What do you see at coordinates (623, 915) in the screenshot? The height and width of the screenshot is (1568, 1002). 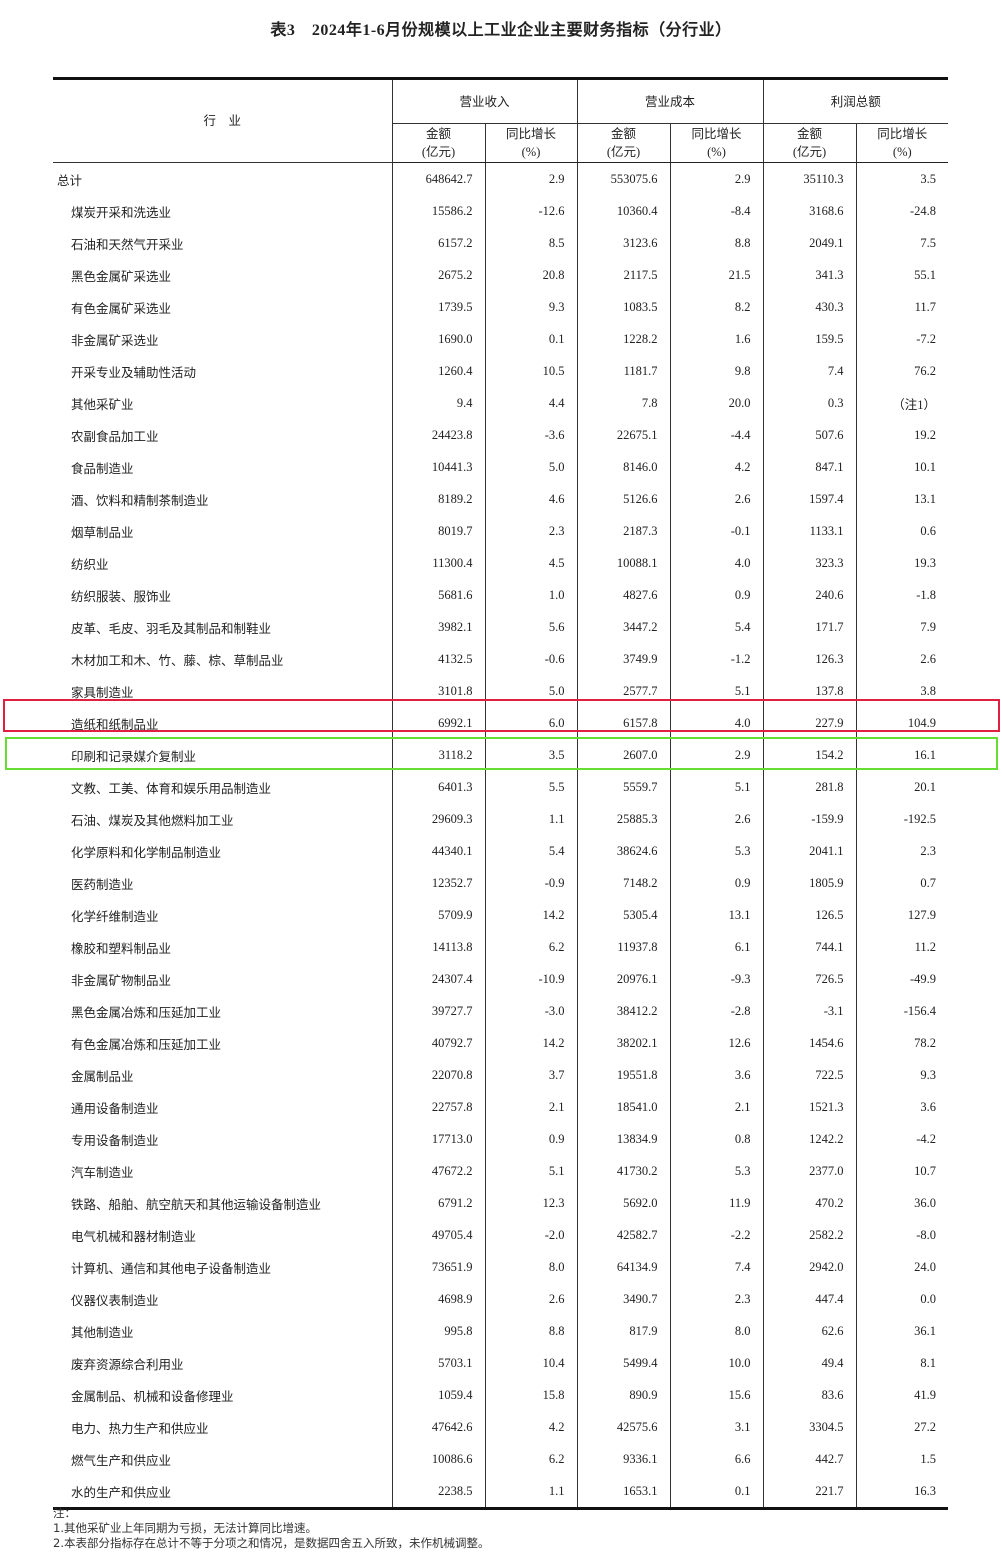 I see `cost-amount: 5305.4` at bounding box center [623, 915].